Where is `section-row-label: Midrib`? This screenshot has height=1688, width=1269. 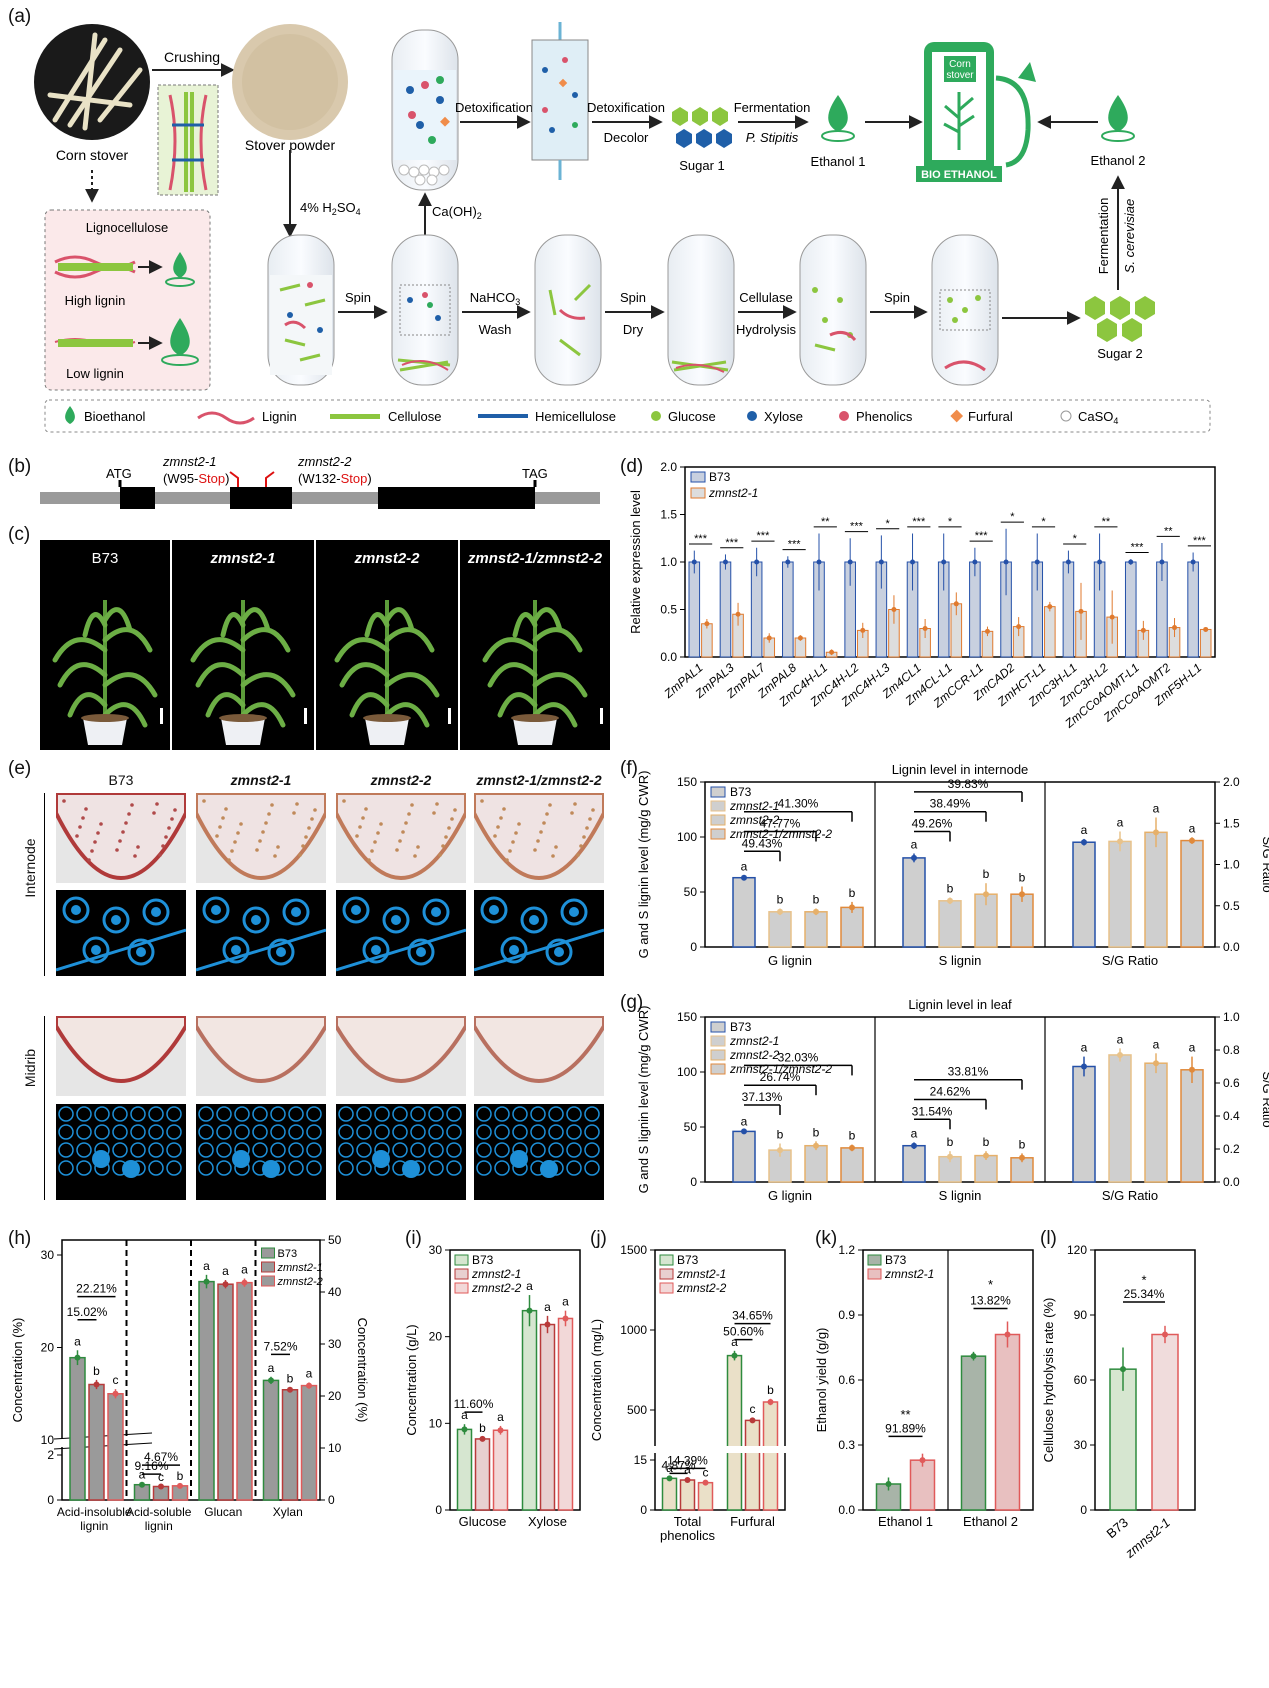
section-row-label: Midrib is located at coordinates (30, 1068).